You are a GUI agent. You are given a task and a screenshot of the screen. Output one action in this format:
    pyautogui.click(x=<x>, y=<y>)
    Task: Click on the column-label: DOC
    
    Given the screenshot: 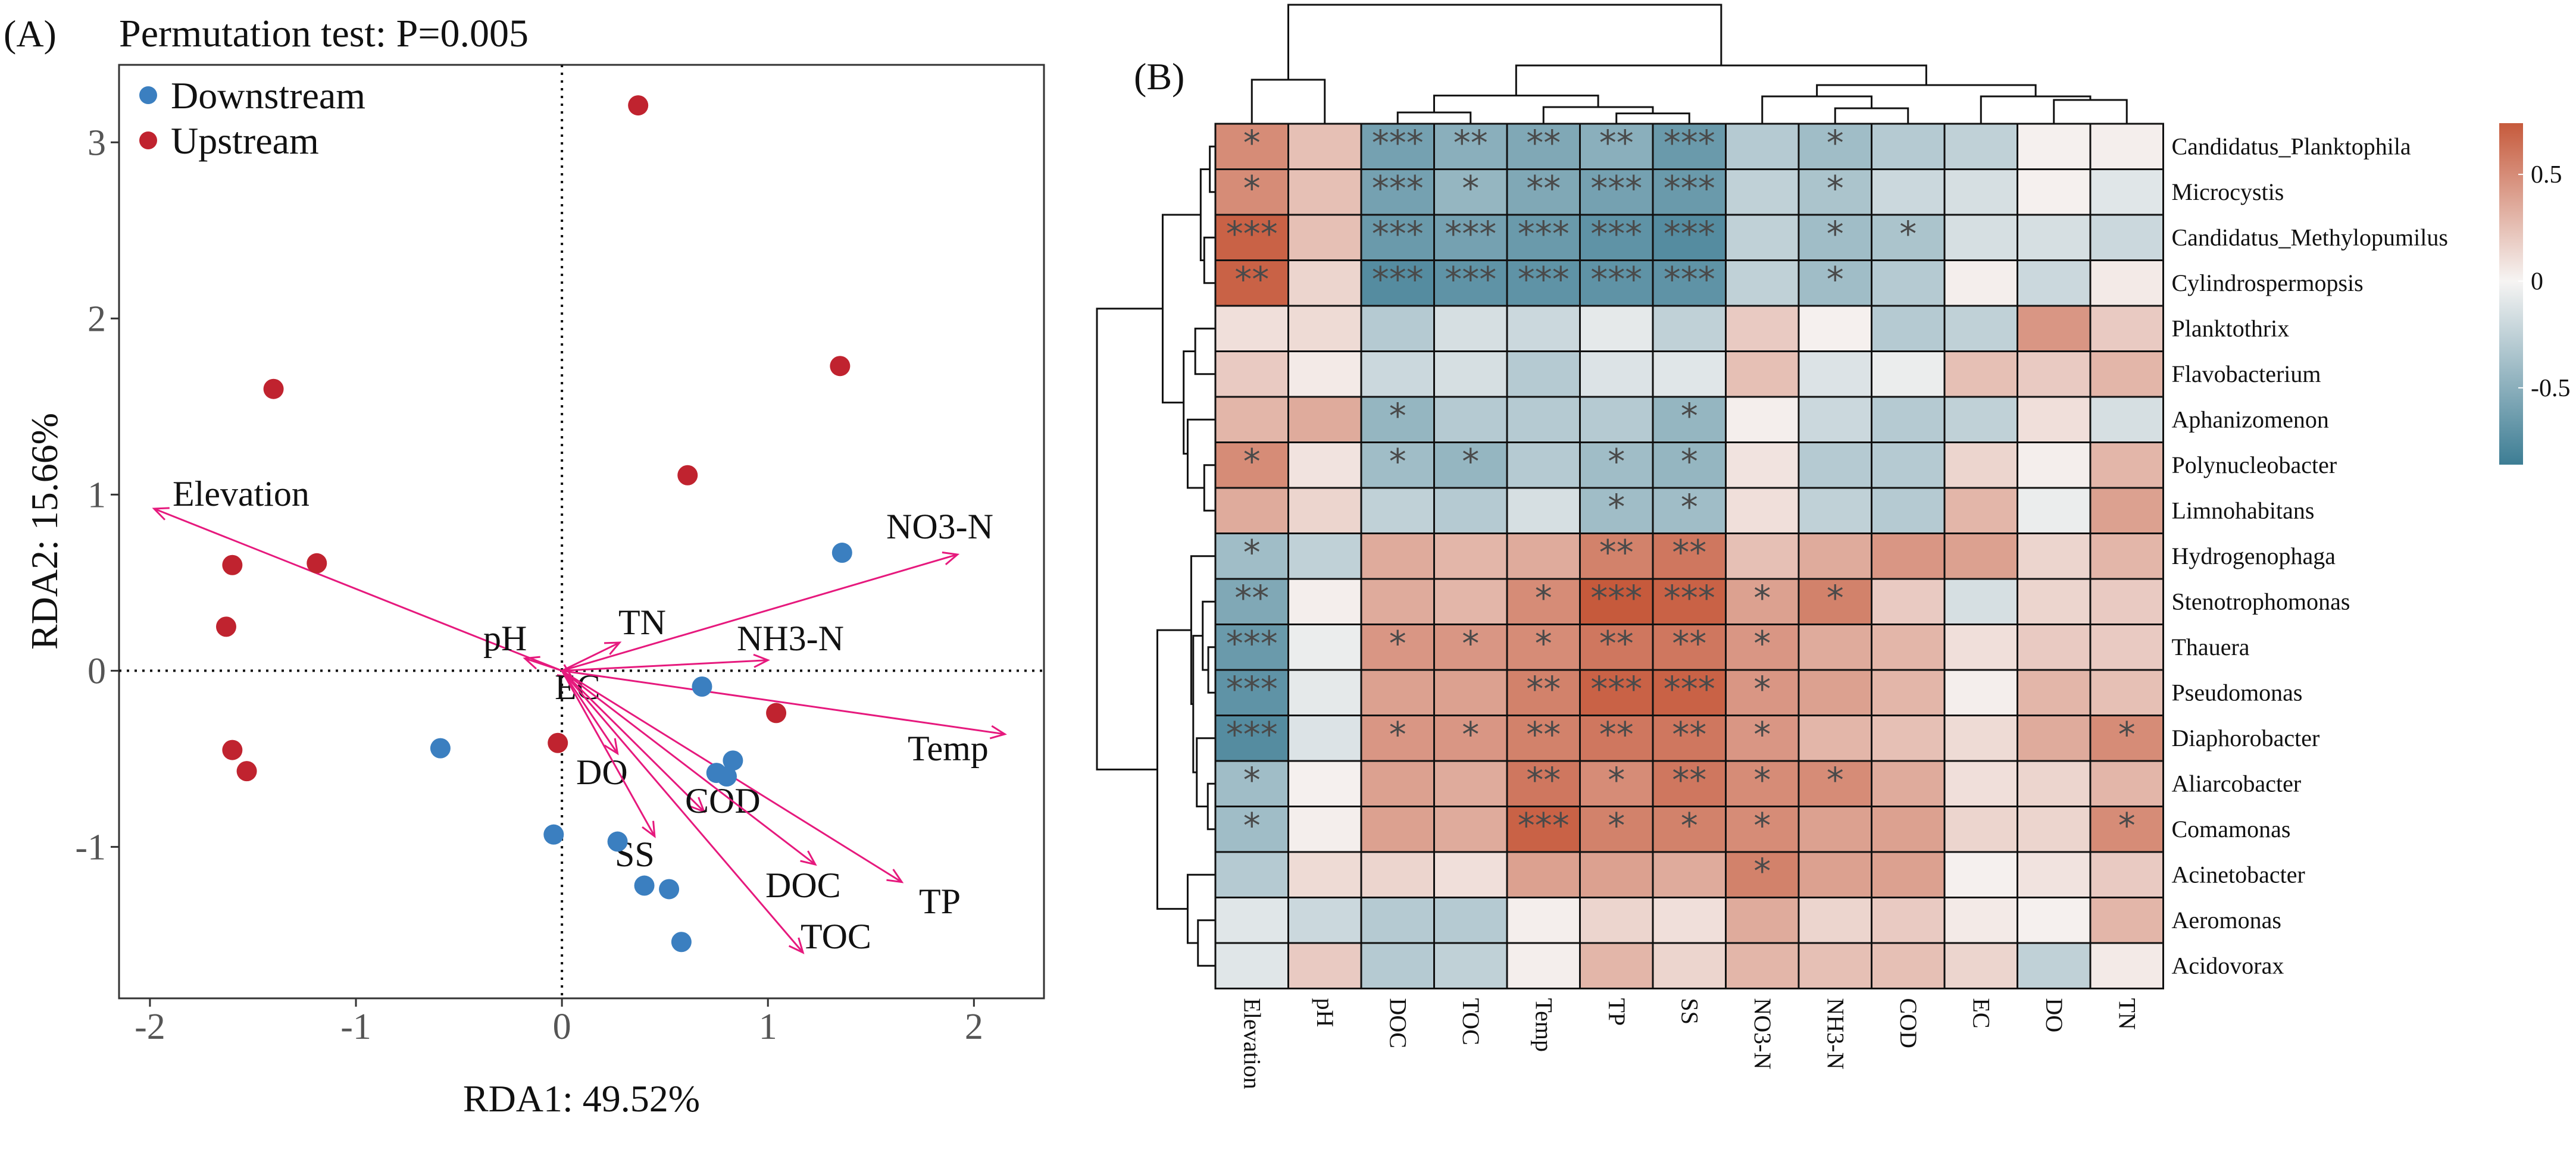 What is the action you would take?
    pyautogui.click(x=1397, y=1023)
    